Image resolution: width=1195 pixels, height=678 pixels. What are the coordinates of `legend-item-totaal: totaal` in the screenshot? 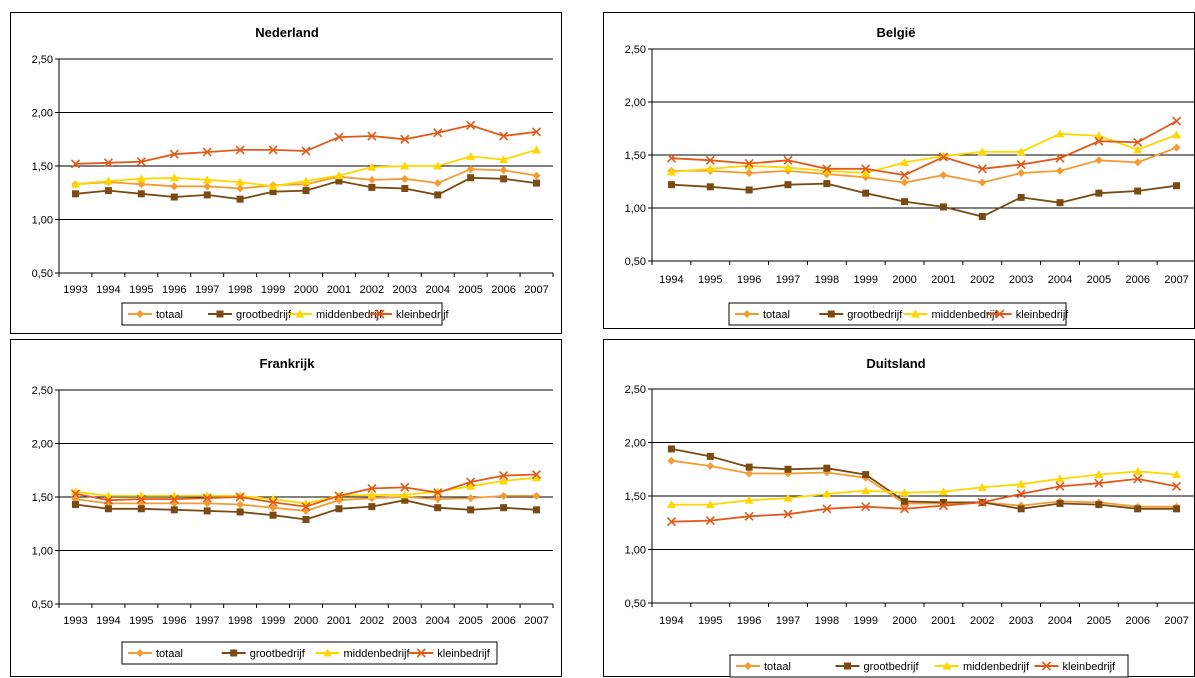 It's located at (763, 667).